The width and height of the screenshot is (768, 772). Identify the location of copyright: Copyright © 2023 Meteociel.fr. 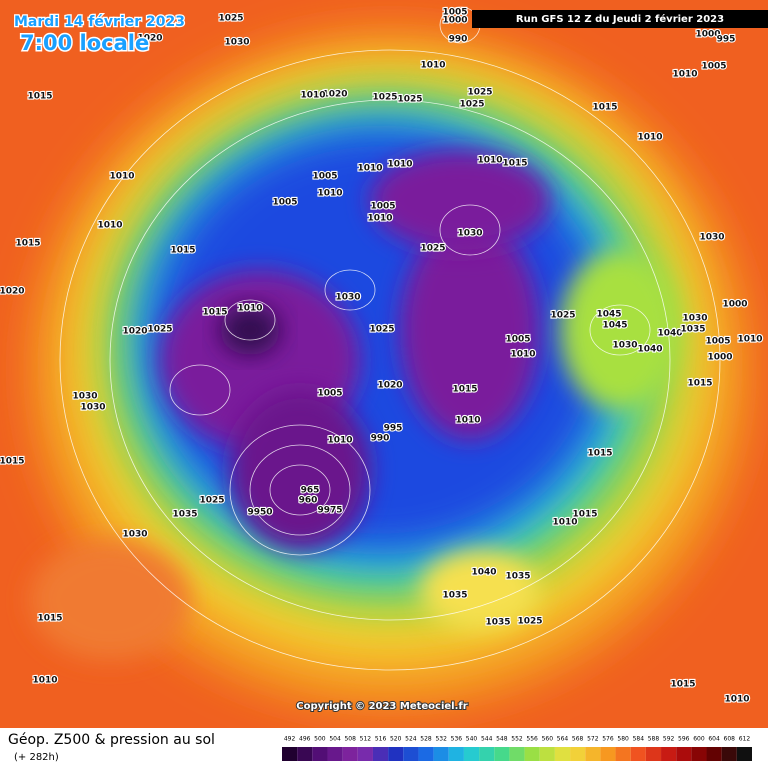
(381, 706).